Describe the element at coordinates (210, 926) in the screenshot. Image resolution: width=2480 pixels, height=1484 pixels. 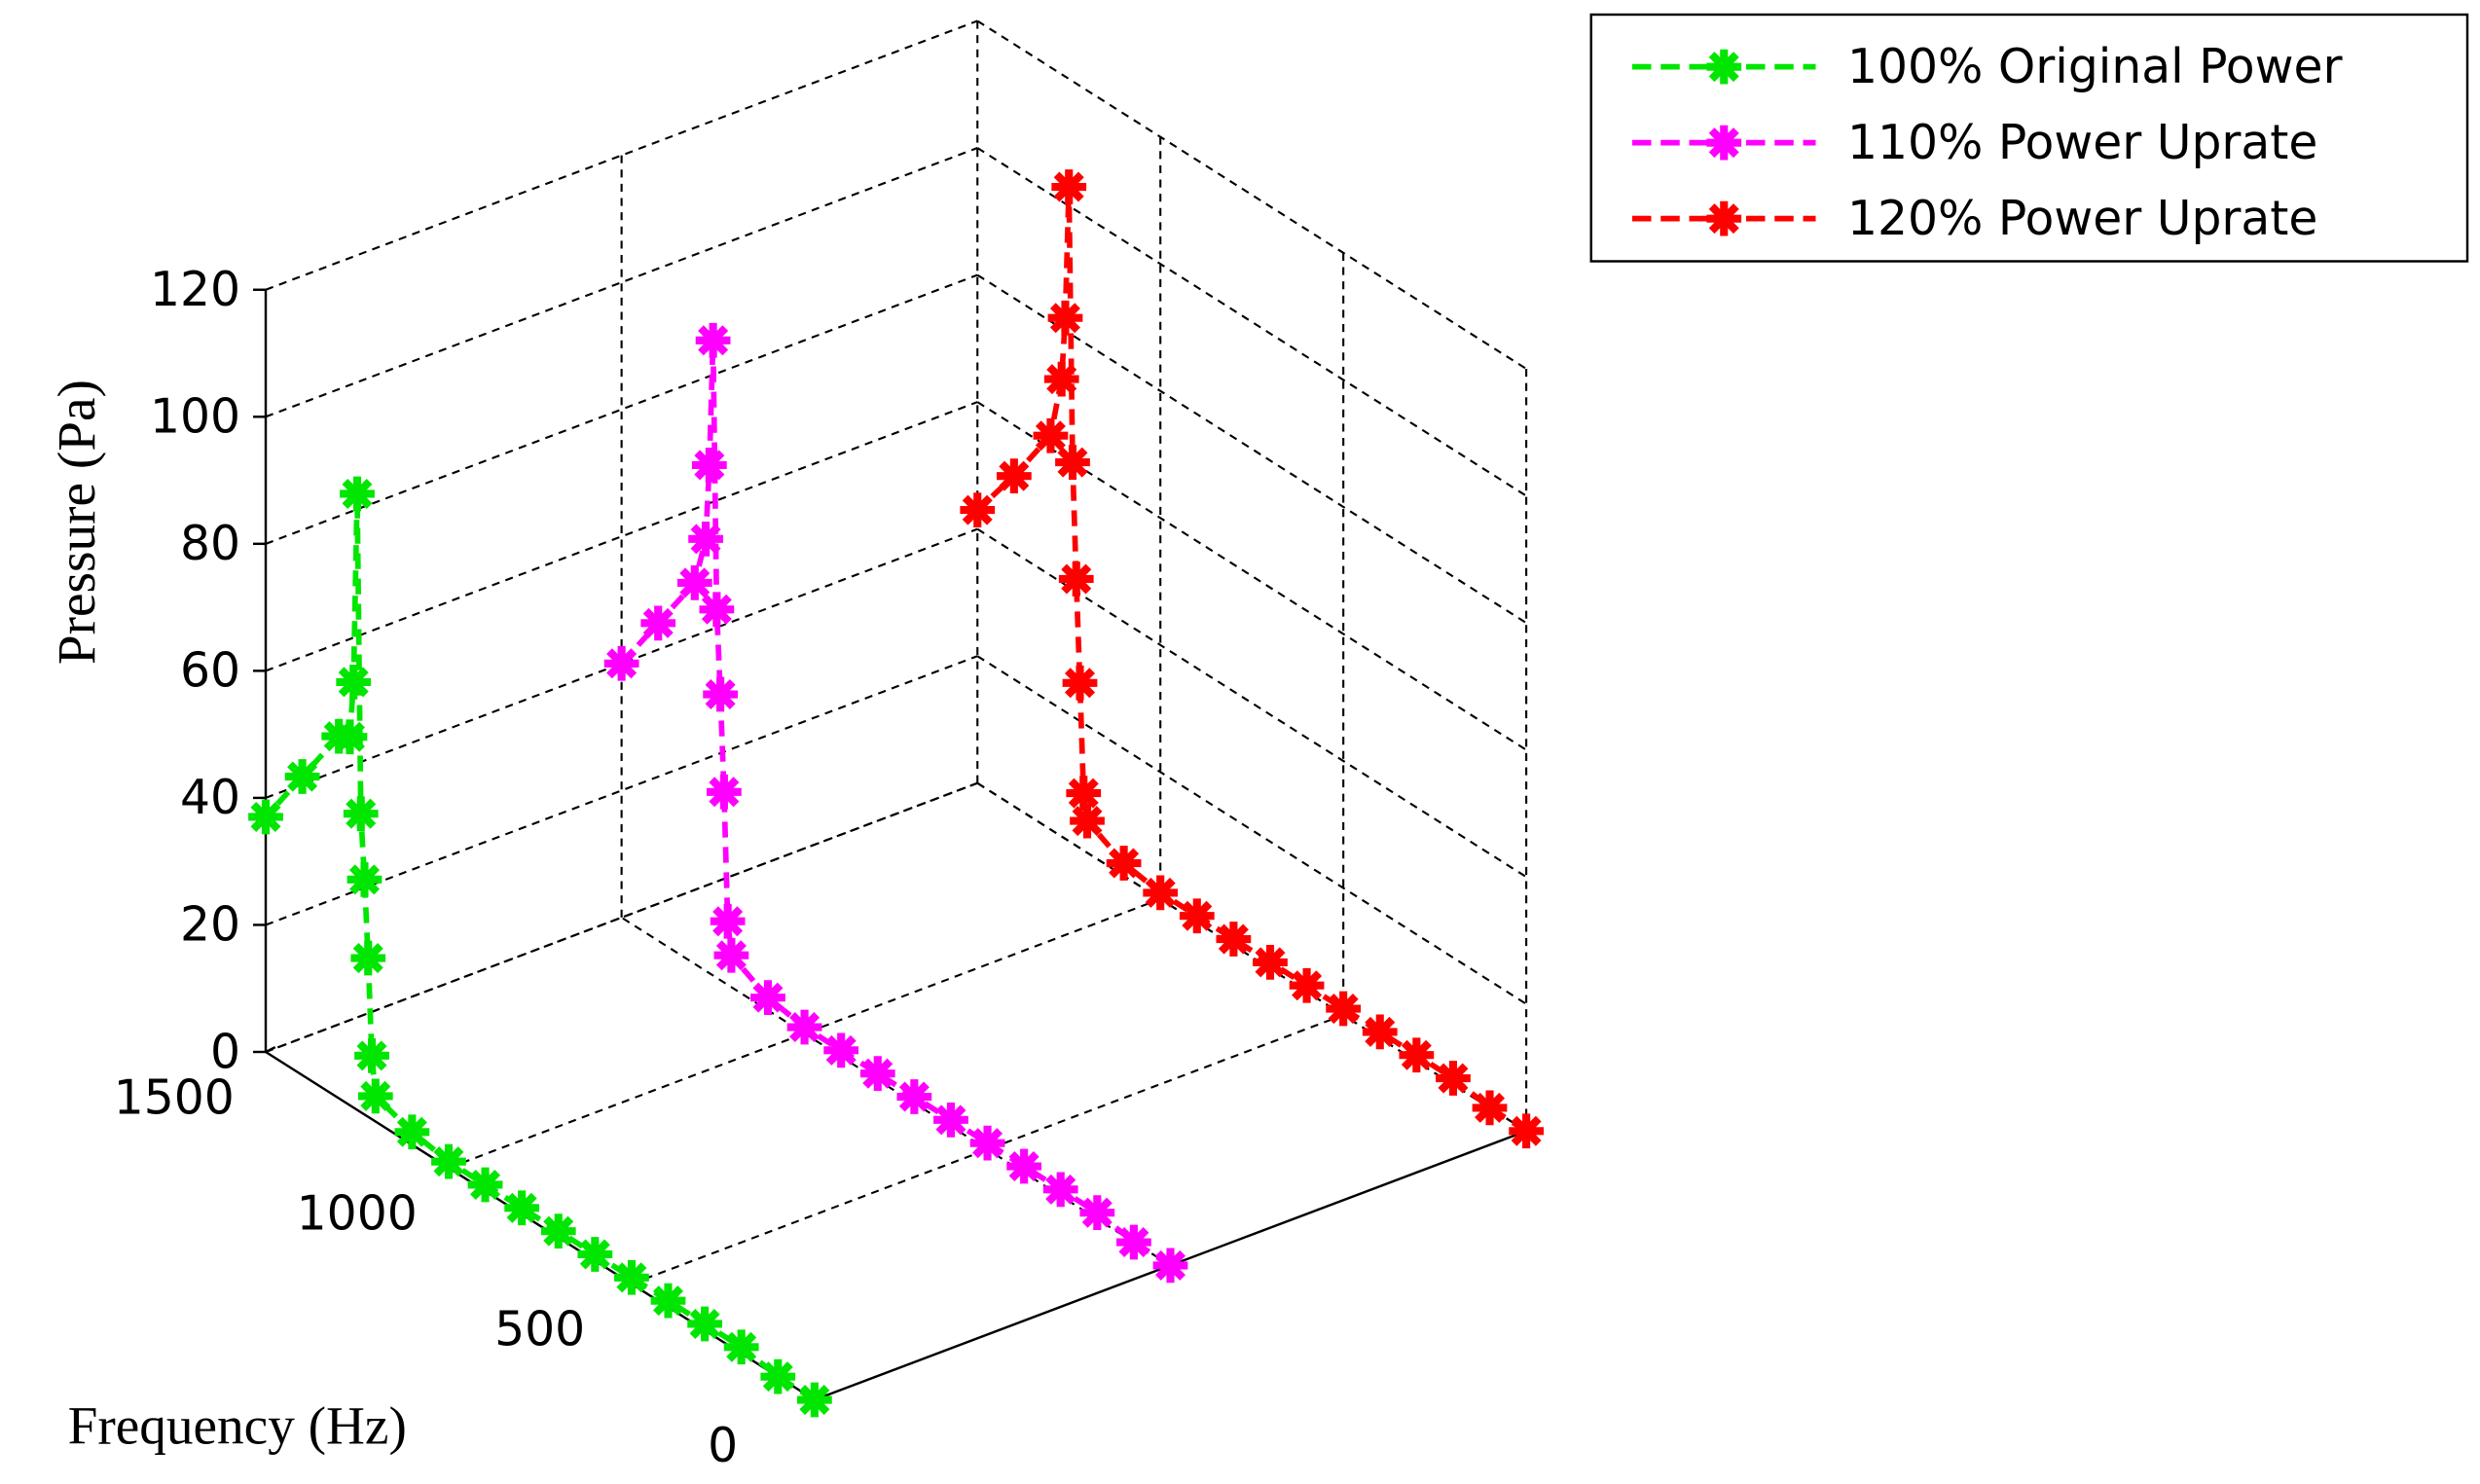
I see `y-tick-label: 20` at that location.